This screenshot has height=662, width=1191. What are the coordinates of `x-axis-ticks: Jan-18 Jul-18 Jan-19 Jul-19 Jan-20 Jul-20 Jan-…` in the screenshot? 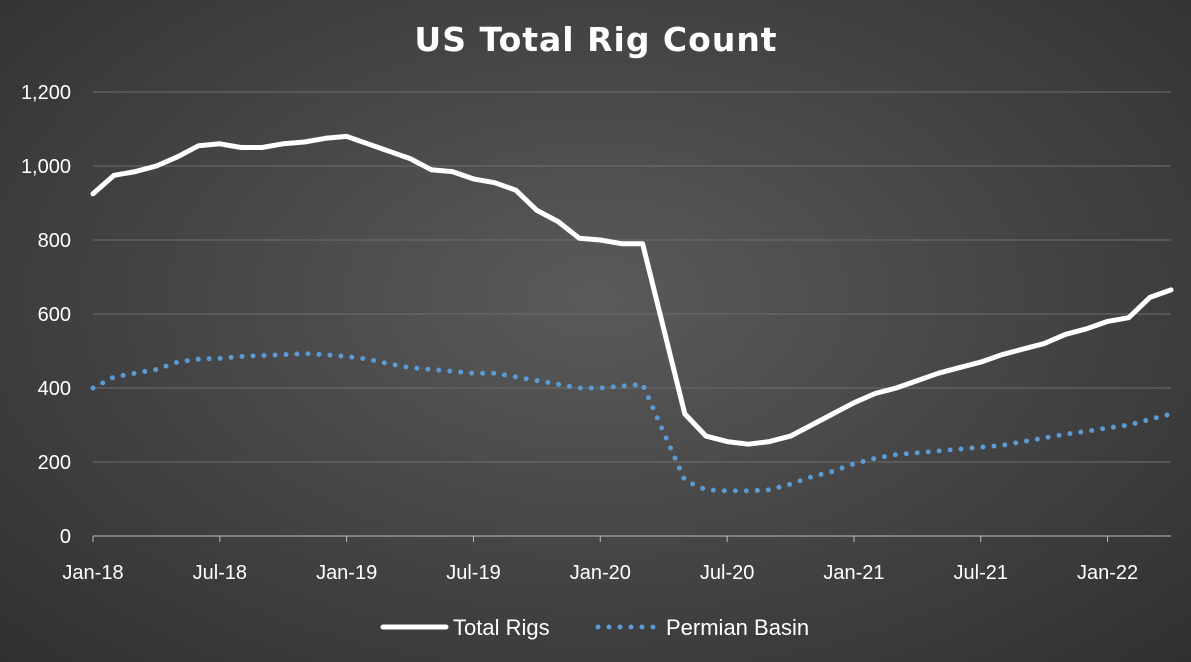 It's located at (616, 559).